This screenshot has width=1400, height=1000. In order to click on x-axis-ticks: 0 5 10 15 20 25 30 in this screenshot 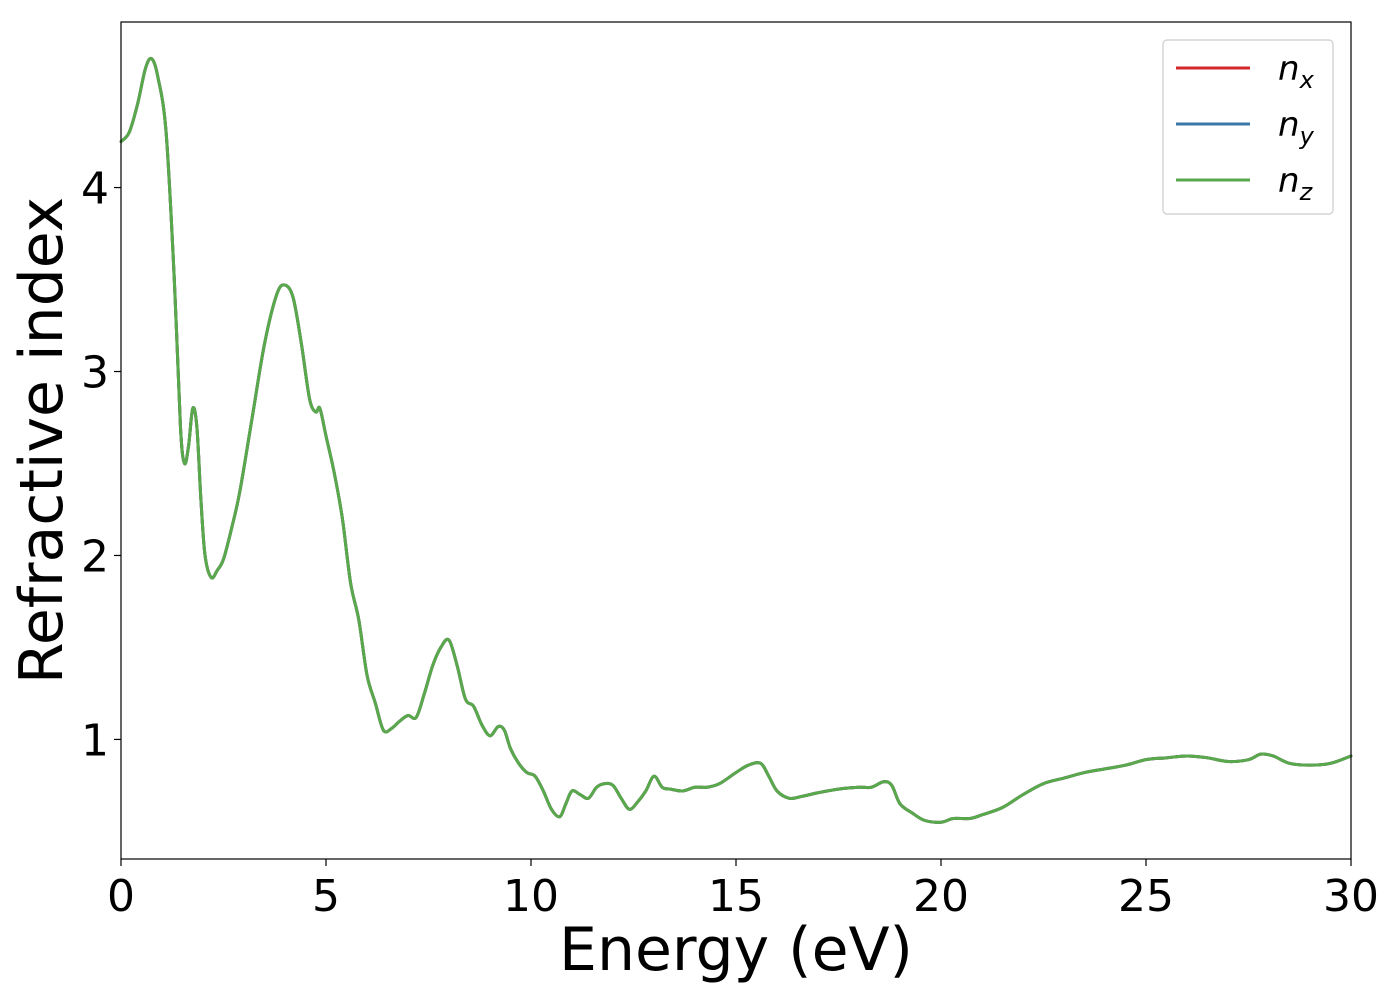, I will do `click(743, 890)`.